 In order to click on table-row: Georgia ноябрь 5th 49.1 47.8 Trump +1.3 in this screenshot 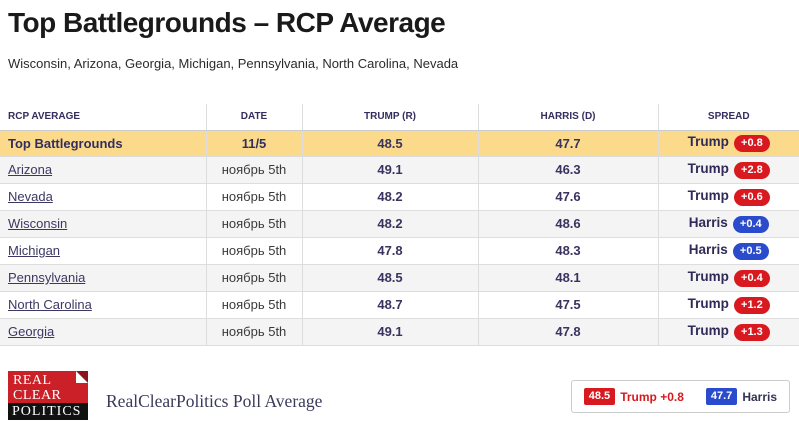, I will do `click(399, 332)`.